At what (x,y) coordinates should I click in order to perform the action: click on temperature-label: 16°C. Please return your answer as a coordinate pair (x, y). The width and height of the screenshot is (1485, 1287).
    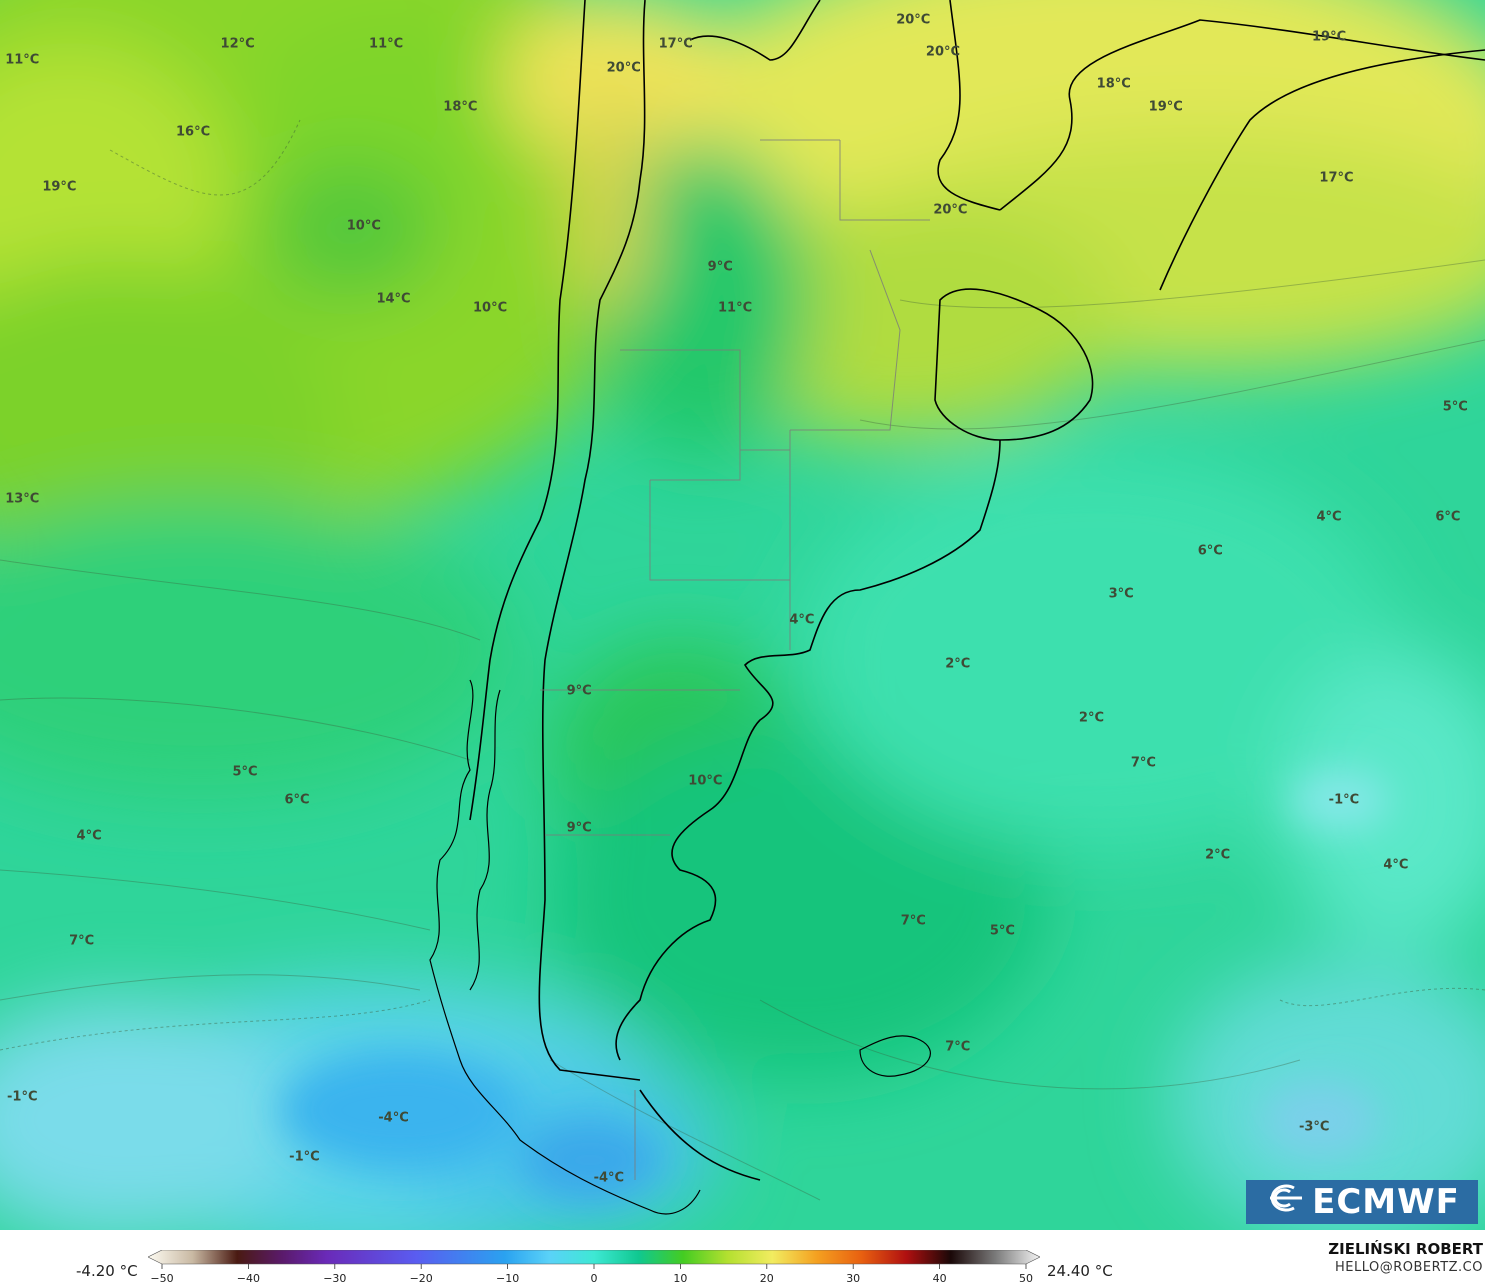
    Looking at the image, I should click on (193, 132).